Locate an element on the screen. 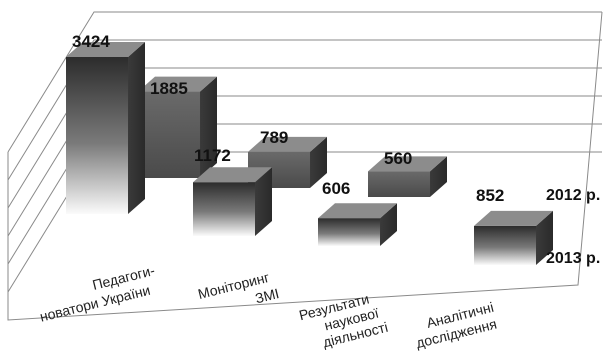 The image size is (612, 352). value-label-2012: 560 is located at coordinates (398, 158).